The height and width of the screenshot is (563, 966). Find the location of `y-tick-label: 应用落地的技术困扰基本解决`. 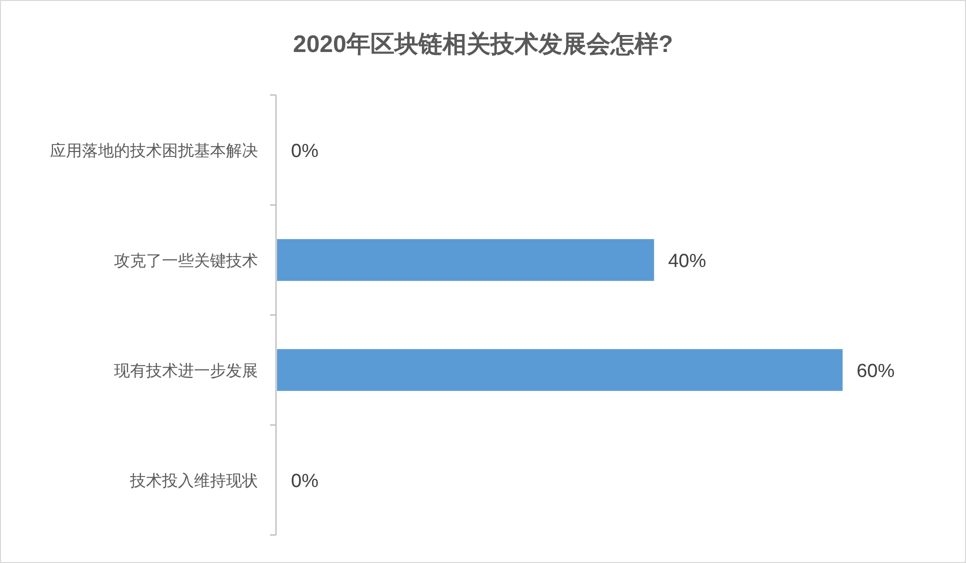

y-tick-label: 应用落地的技术困扰基本解决 is located at coordinates (154, 151).